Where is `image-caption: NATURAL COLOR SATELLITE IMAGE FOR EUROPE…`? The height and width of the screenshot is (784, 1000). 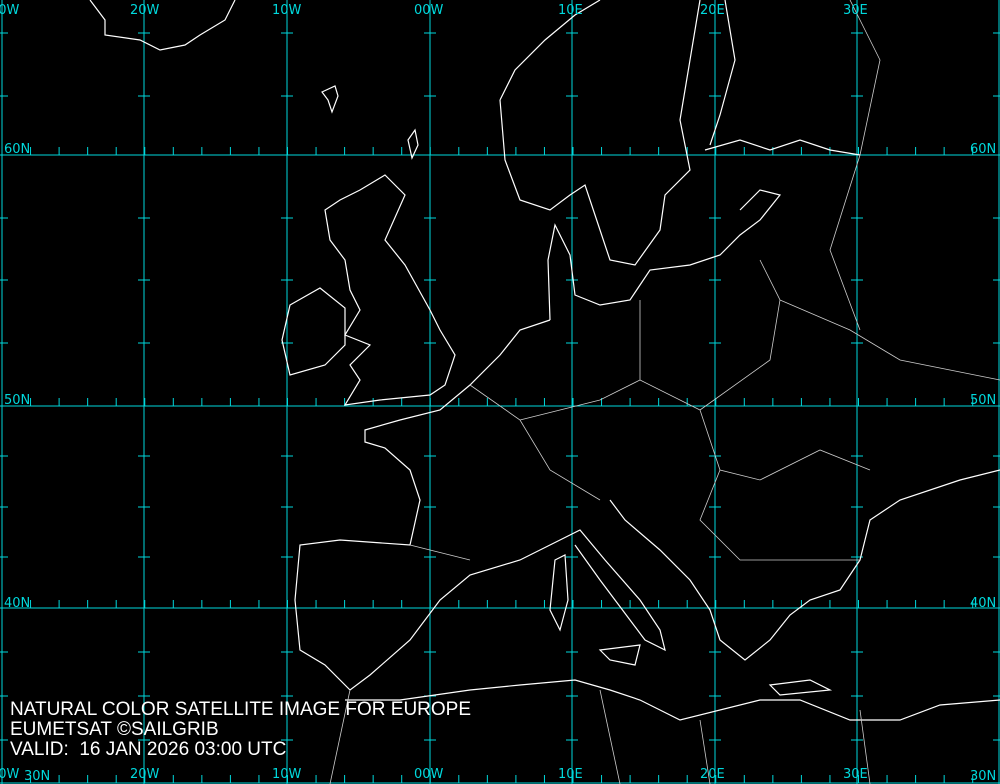
image-caption: NATURAL COLOR SATELLITE IMAGE FOR EUROPE… is located at coordinates (240, 730).